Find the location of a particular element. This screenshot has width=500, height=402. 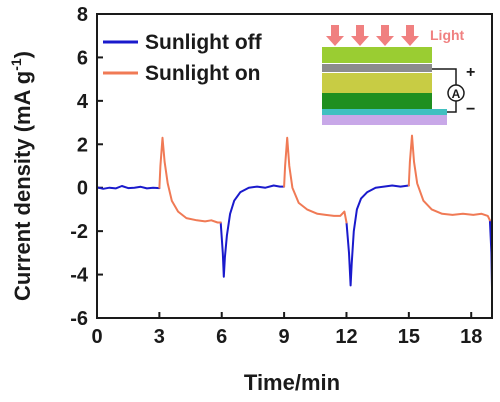

y-tick-label: 2 is located at coordinates (82, 145).